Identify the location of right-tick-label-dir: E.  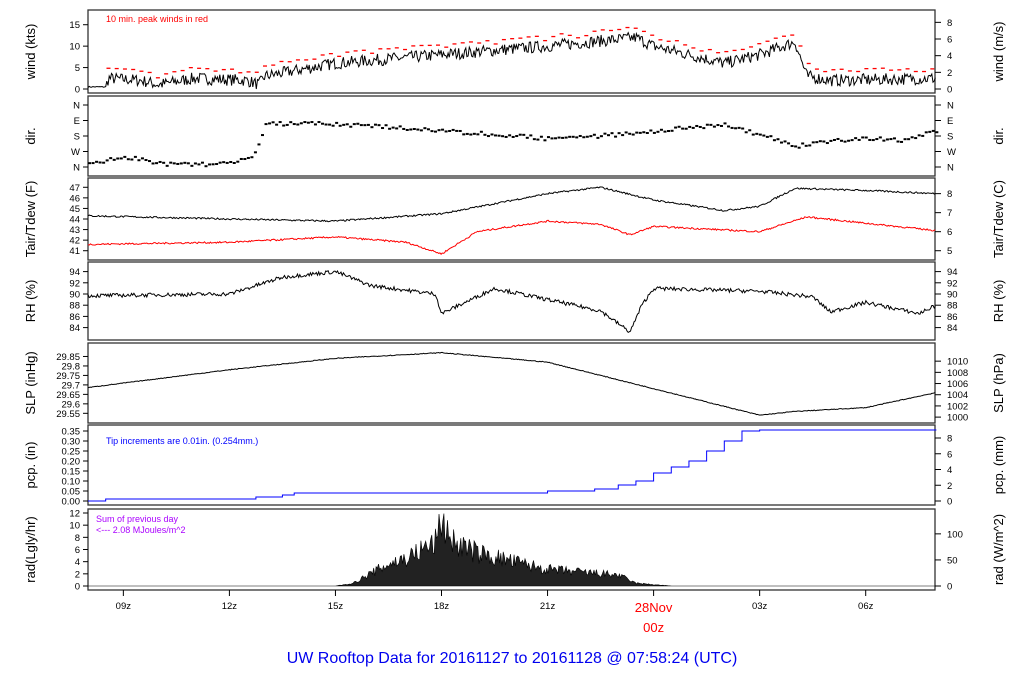
(950, 121).